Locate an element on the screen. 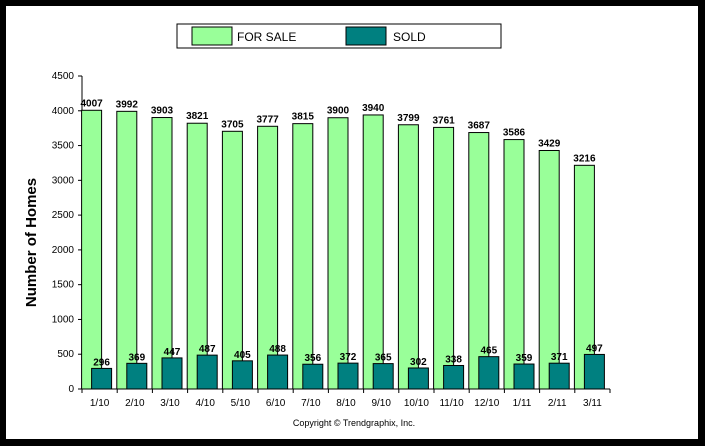 The height and width of the screenshot is (446, 705). data-label-sold: 296 is located at coordinates (101, 362).